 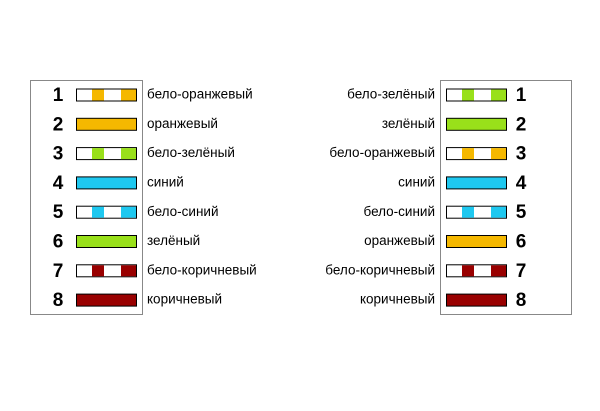 What do you see at coordinates (86, 197) in the screenshot?
I see `left-connector` at bounding box center [86, 197].